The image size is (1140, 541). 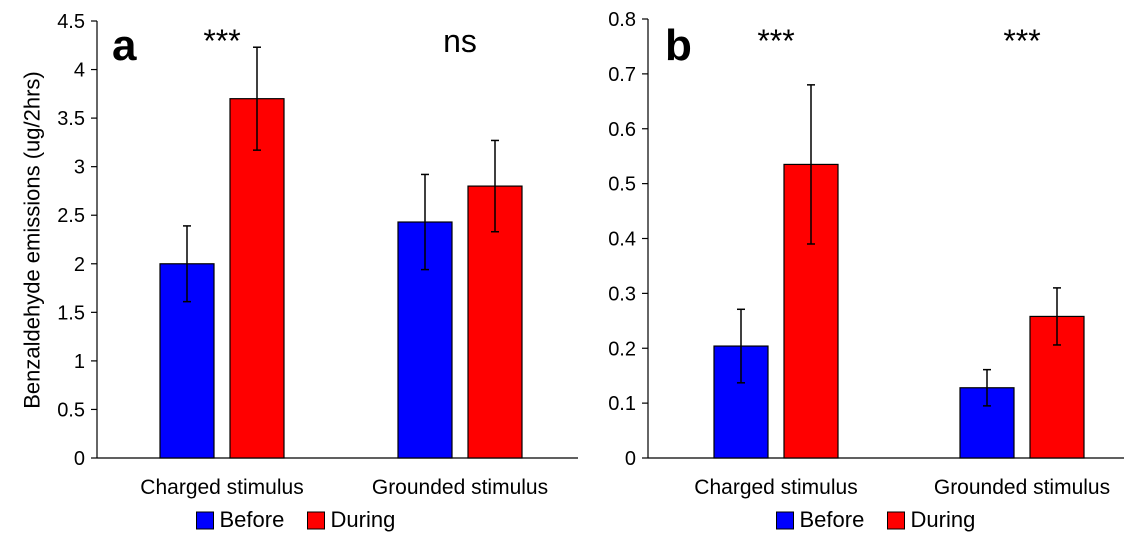 I want to click on y-tick-label: 1, so click(x=79, y=362).